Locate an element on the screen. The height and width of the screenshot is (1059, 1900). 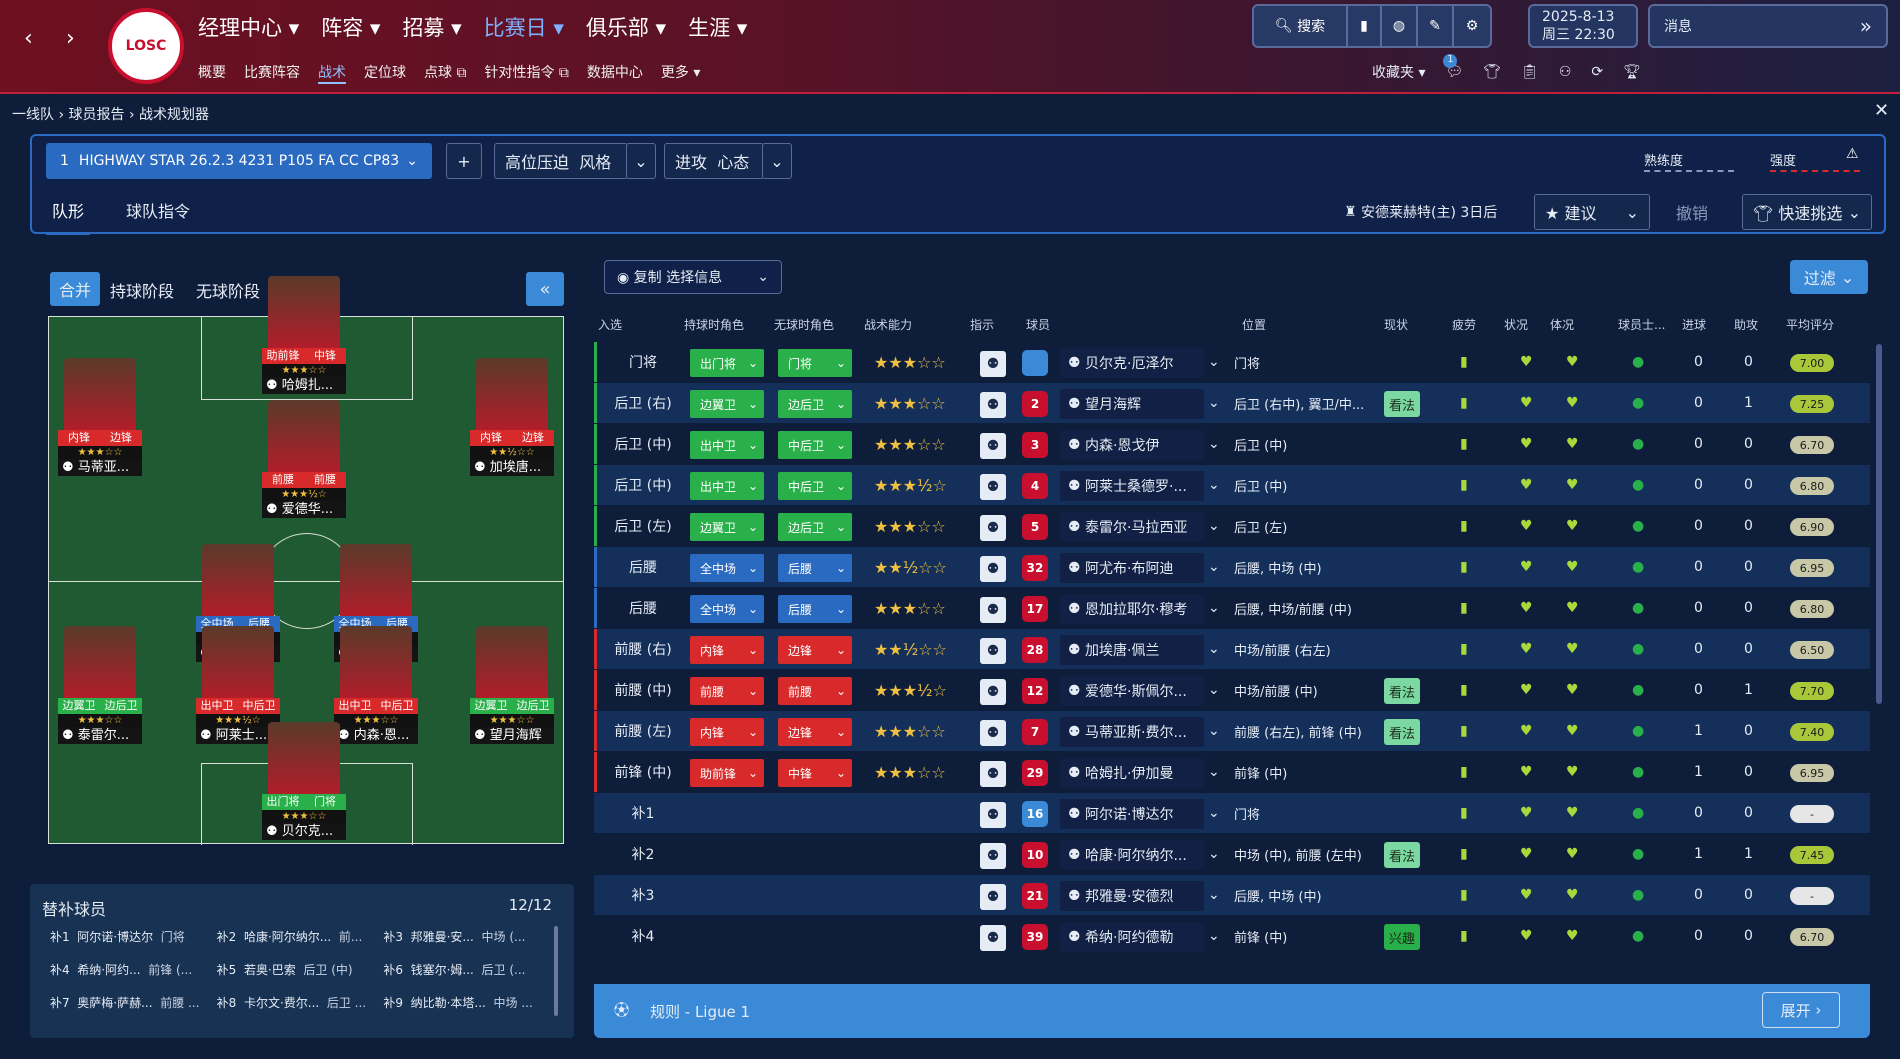
player-name-dropdown: ⚉ 哈姆扎·伊加曼 is located at coordinates (1132, 773).